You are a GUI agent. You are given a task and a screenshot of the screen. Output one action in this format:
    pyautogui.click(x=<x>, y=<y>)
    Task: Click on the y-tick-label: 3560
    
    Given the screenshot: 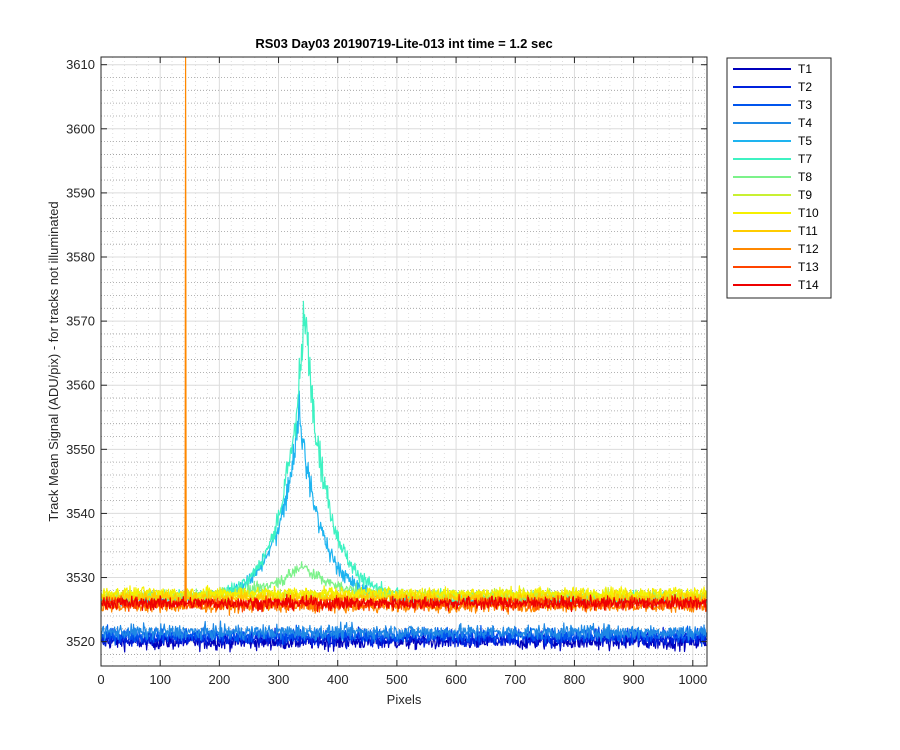 What is the action you would take?
    pyautogui.click(x=80, y=385)
    